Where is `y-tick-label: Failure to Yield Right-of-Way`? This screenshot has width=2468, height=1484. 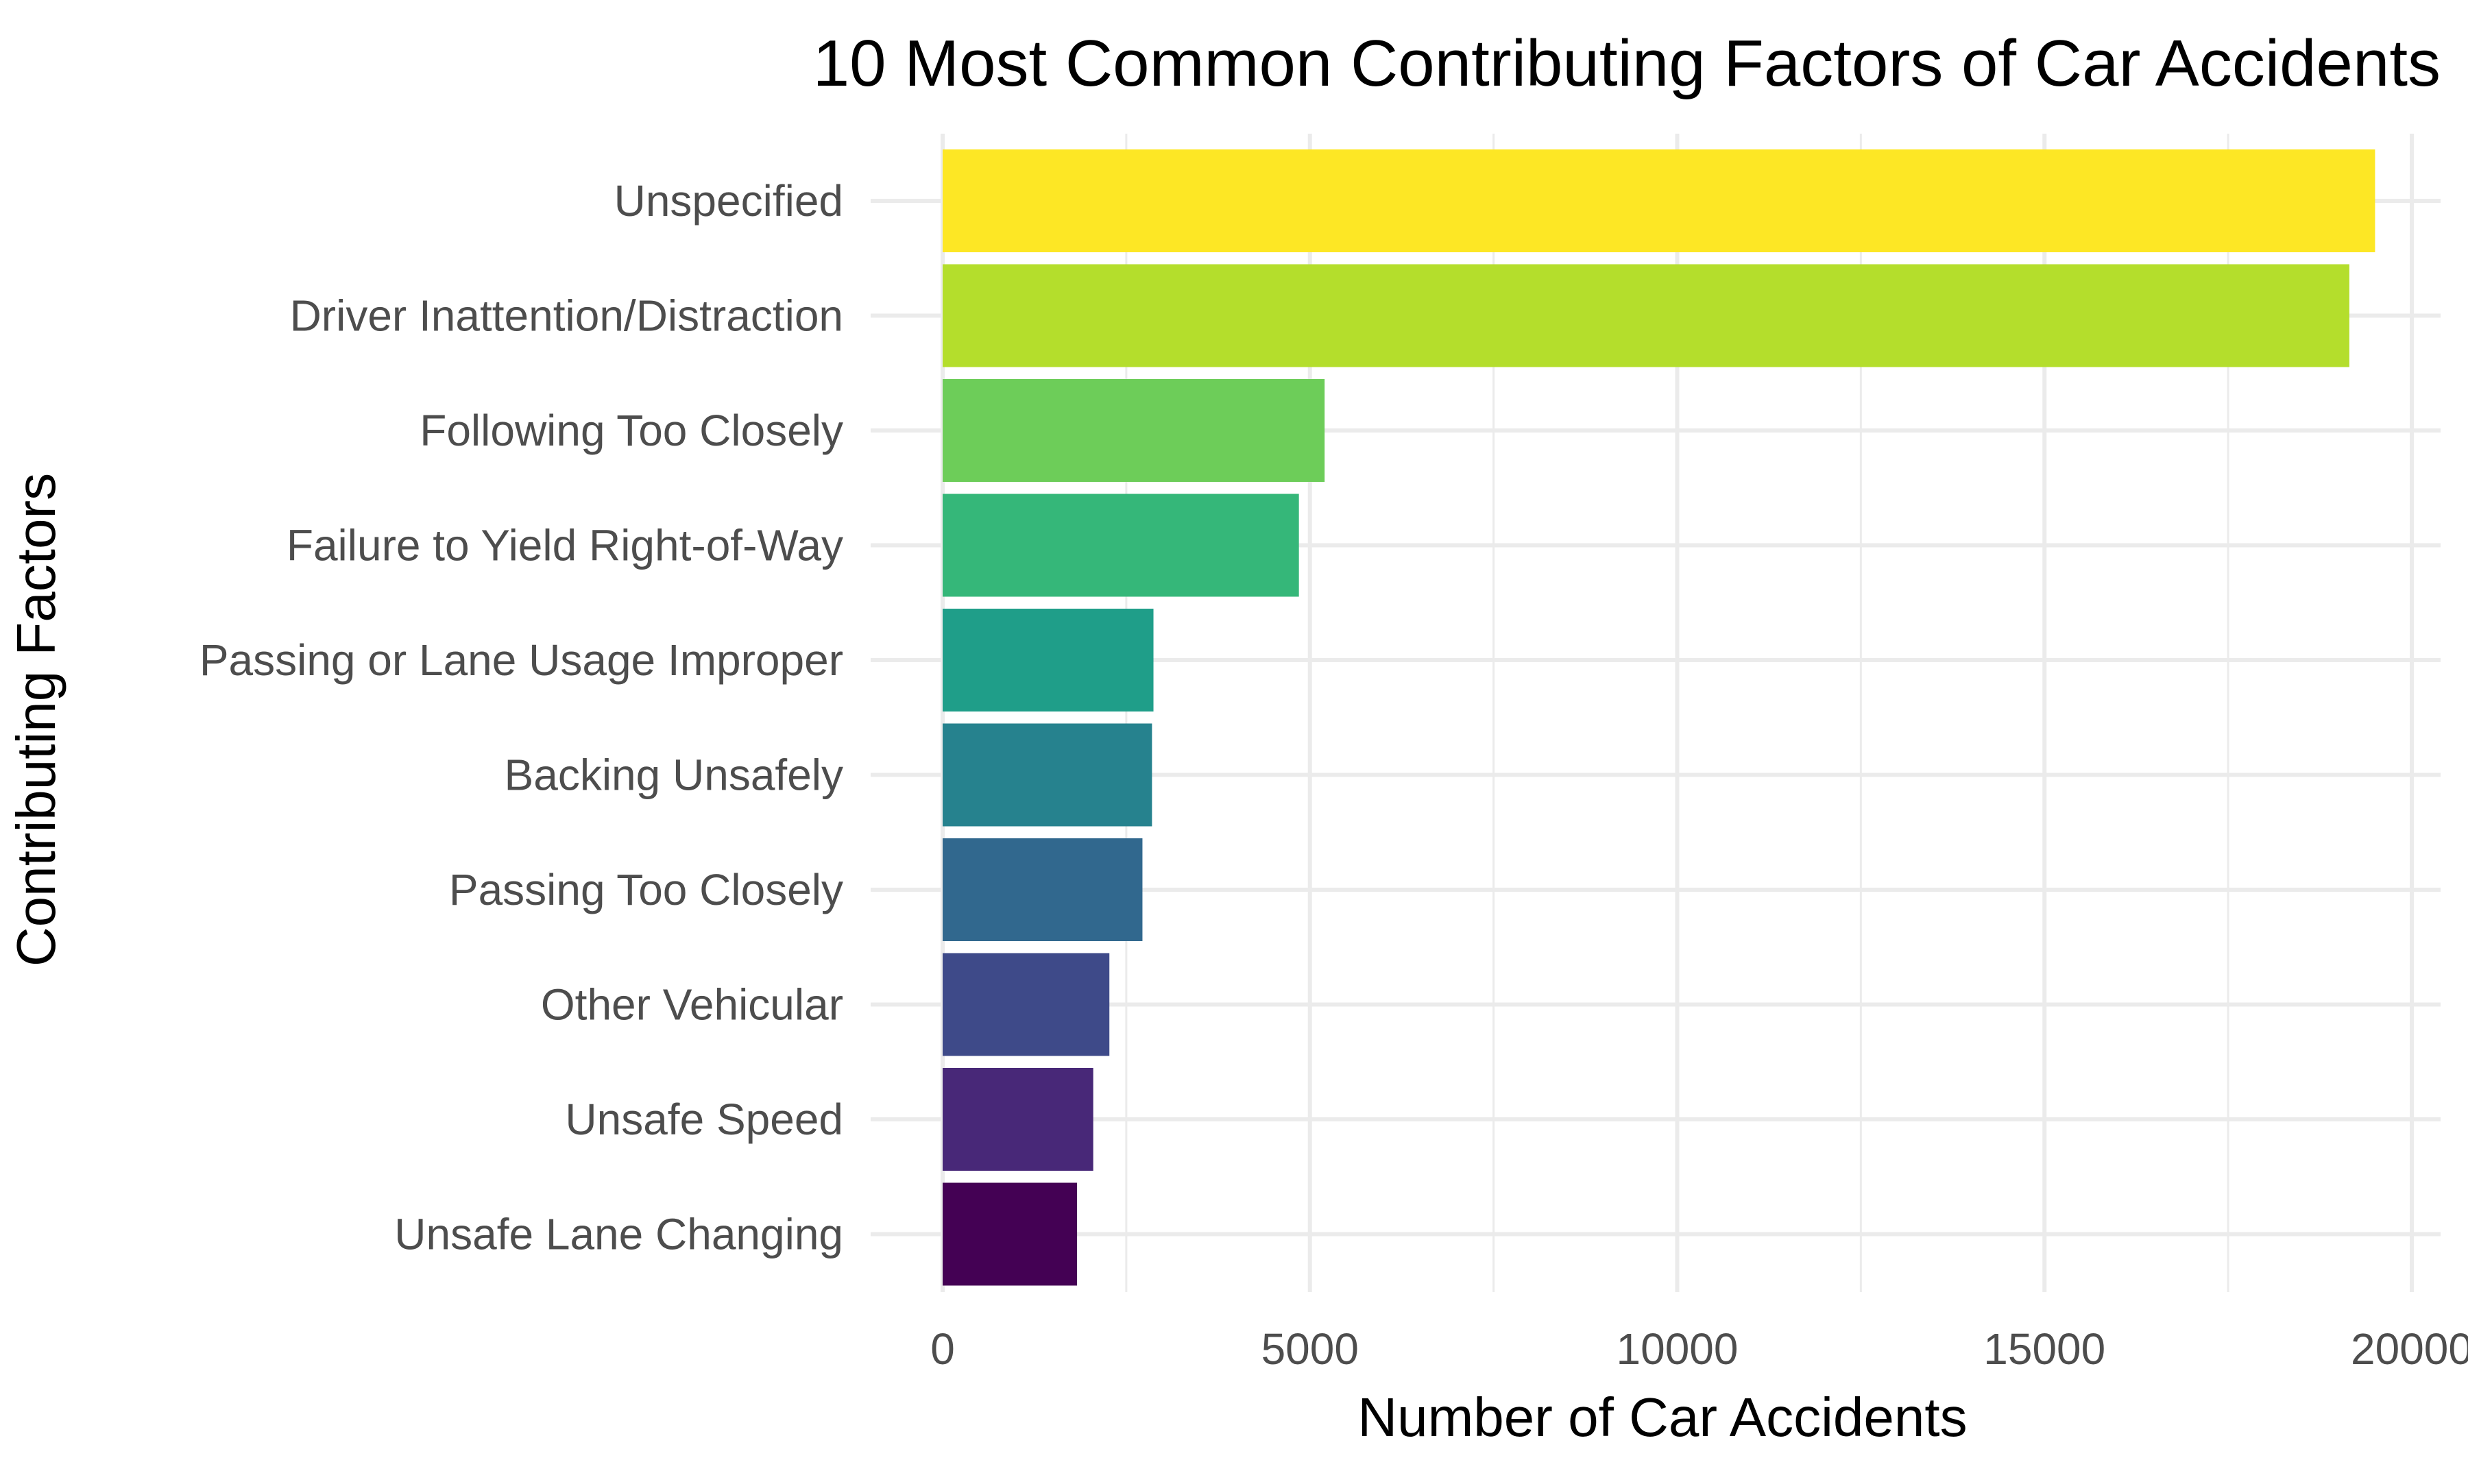 y-tick-label: Failure to Yield Right-of-Way is located at coordinates (565, 545).